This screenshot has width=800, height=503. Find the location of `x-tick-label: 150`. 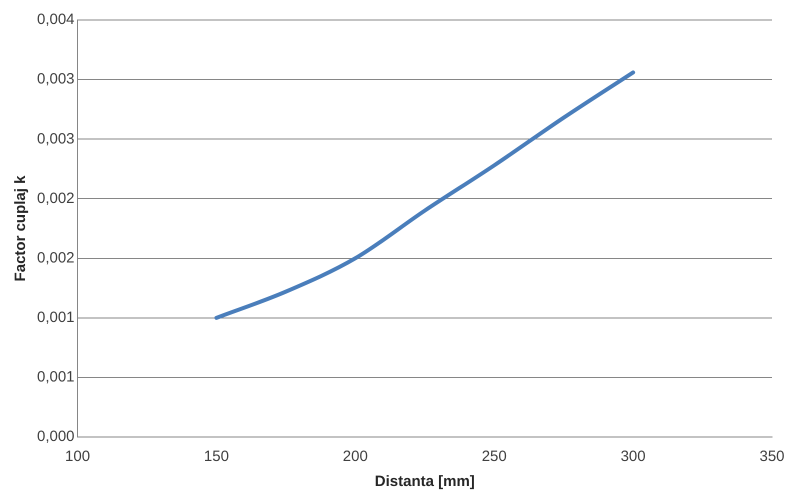

x-tick-label: 150 is located at coordinates (216, 457).